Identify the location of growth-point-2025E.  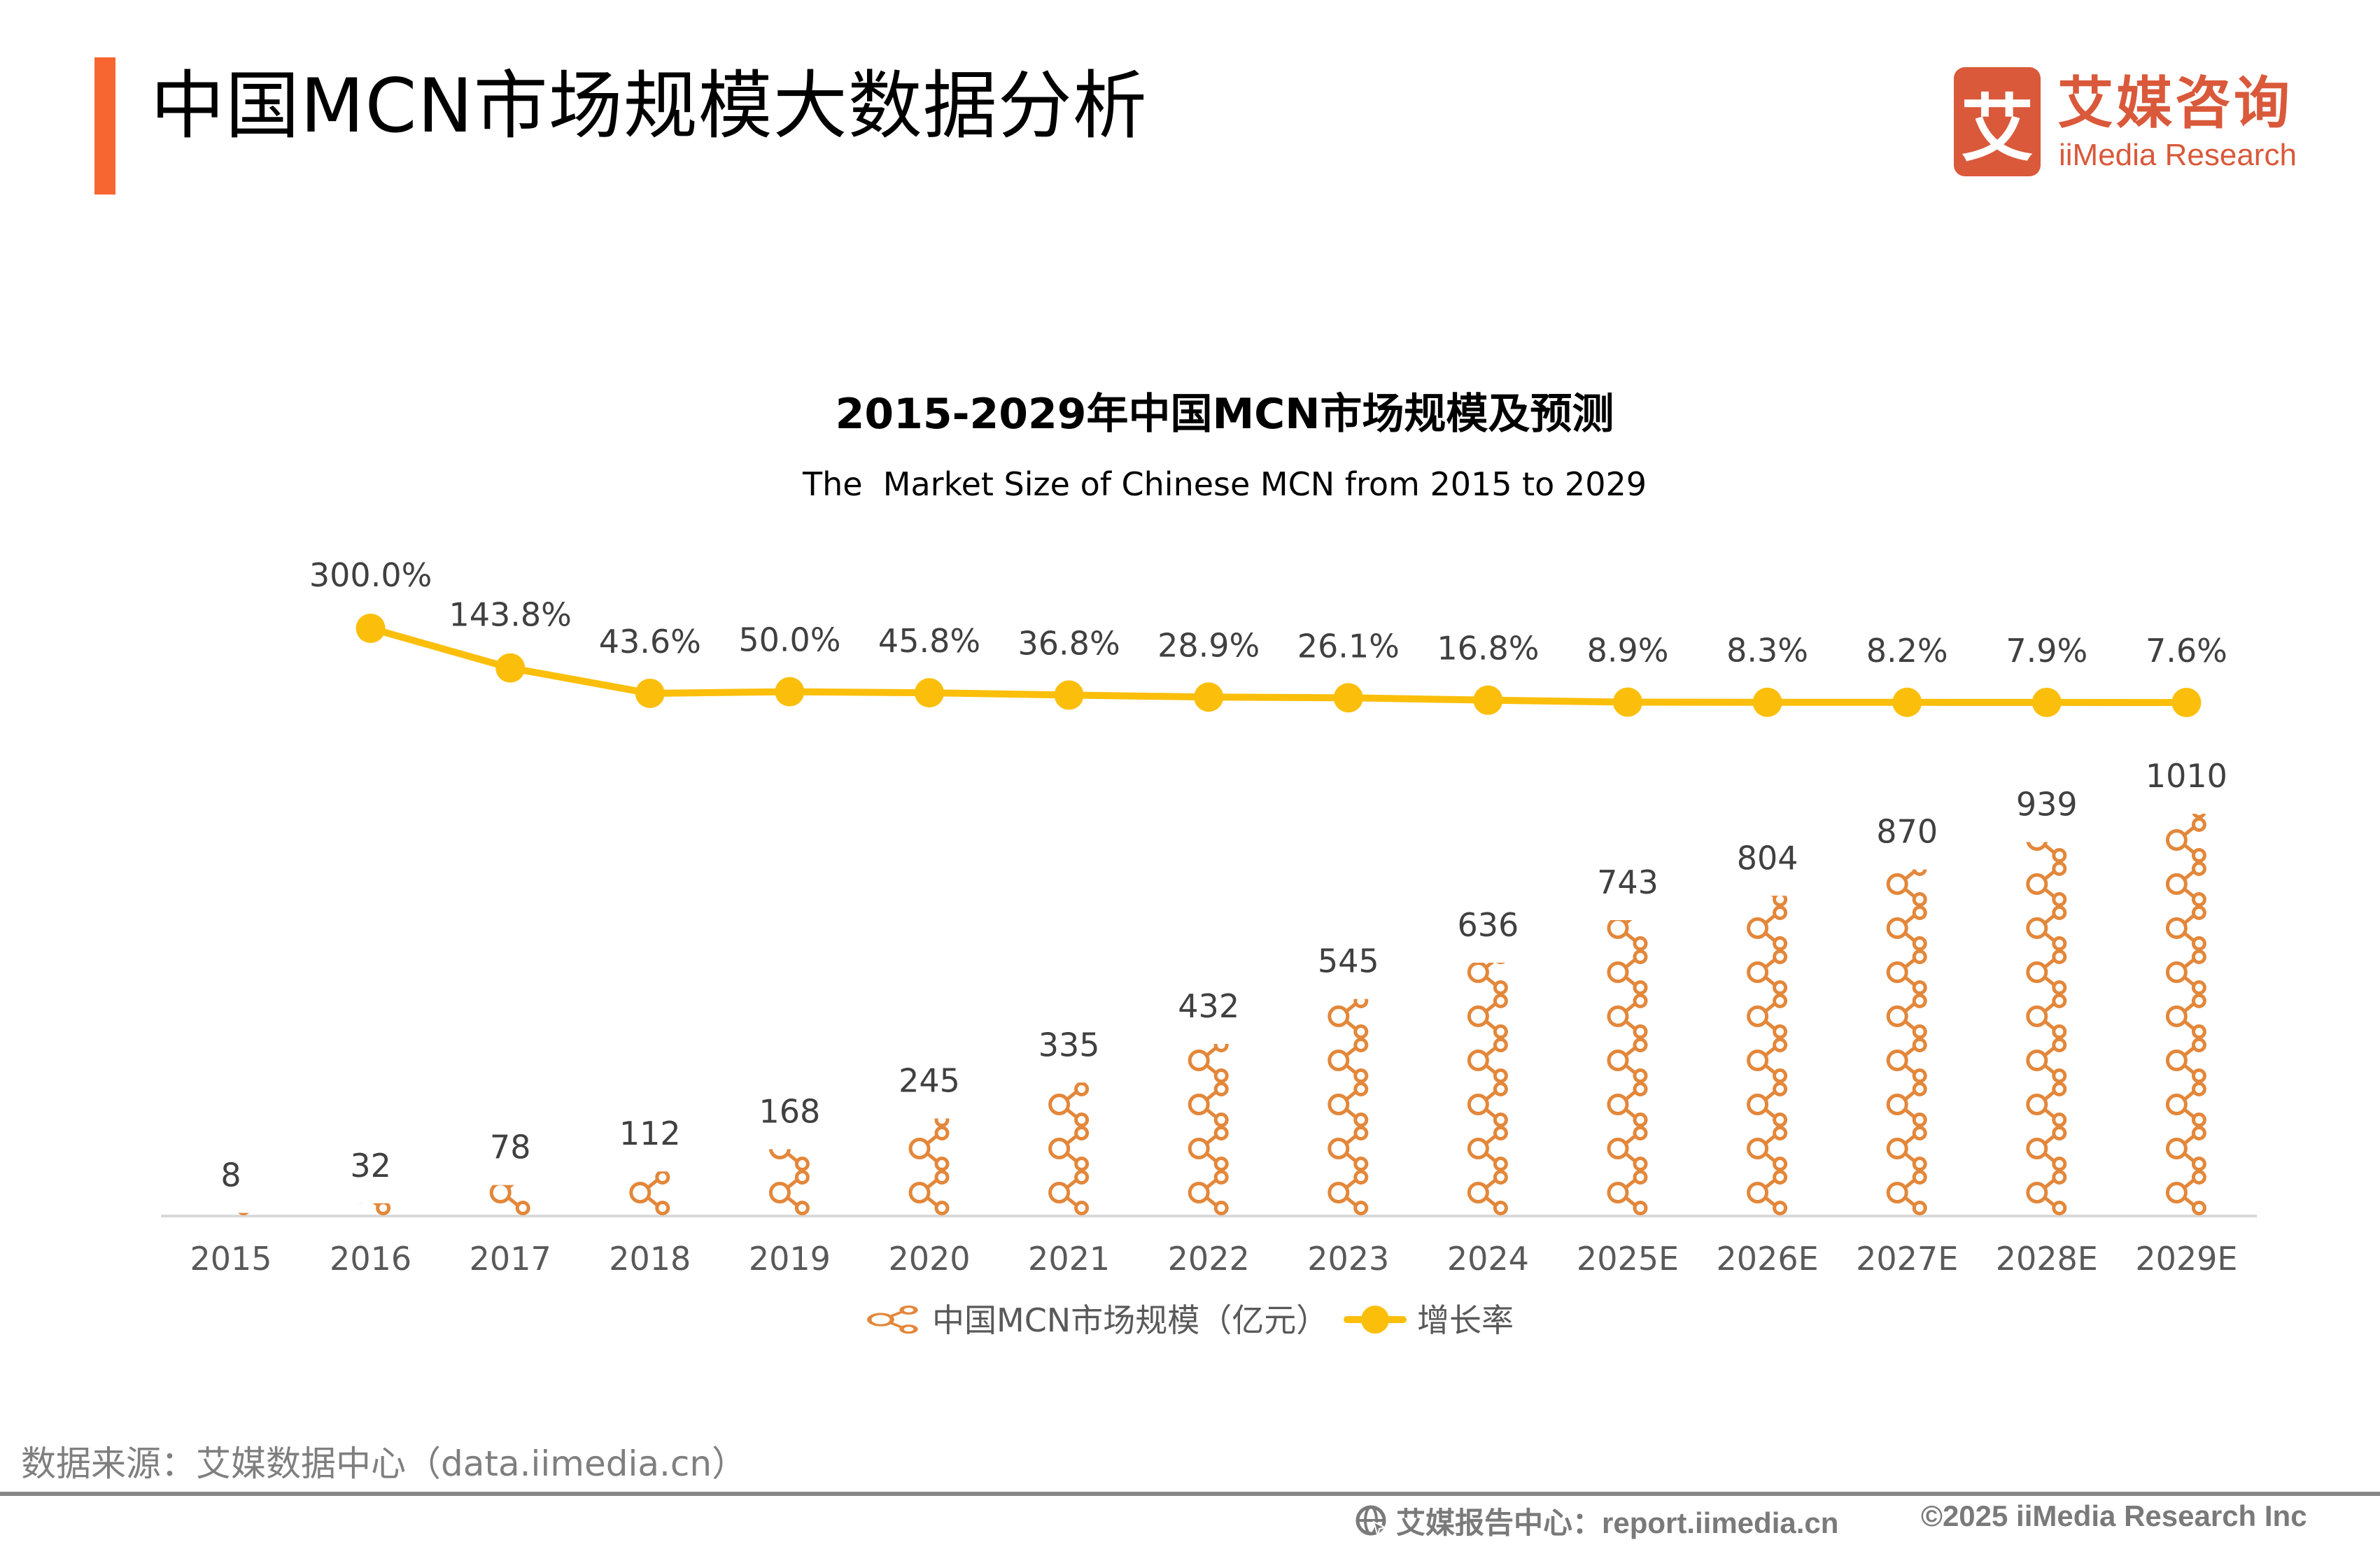
(1627, 702).